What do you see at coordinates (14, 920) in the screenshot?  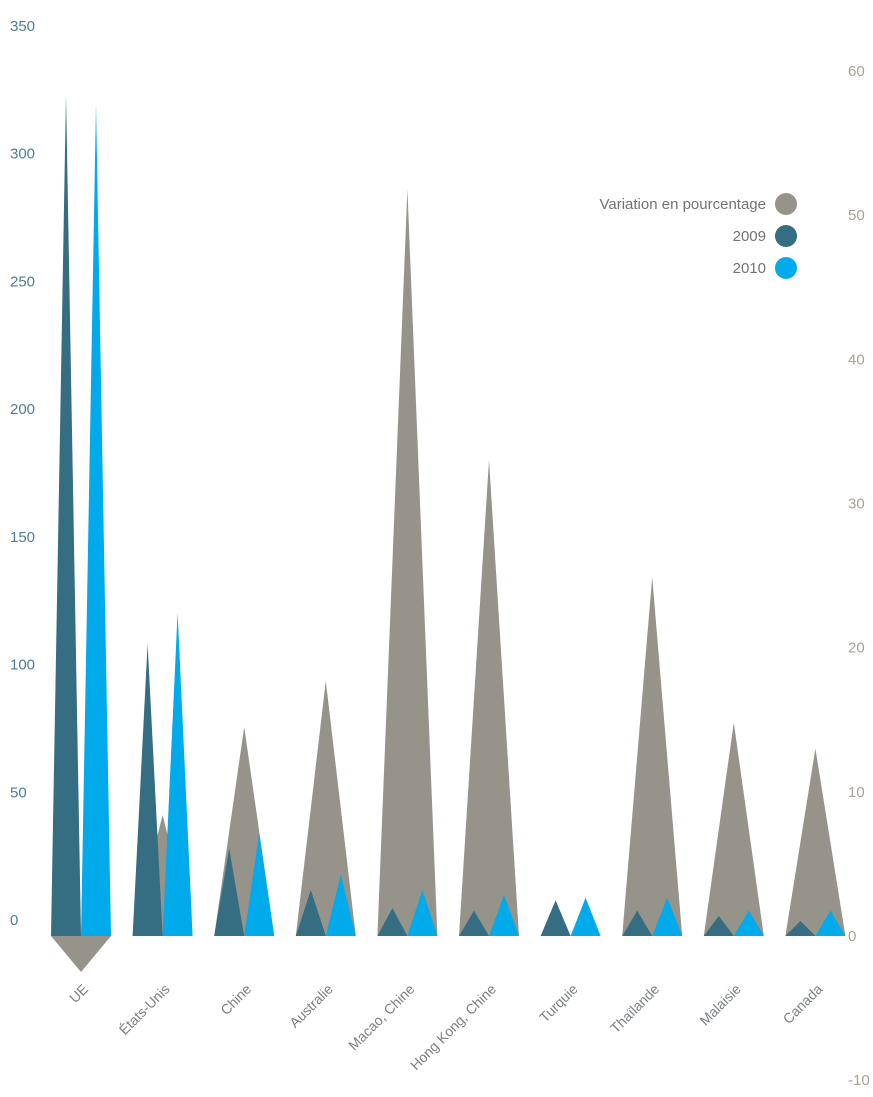 I see `left-axis-tick-label: 0` at bounding box center [14, 920].